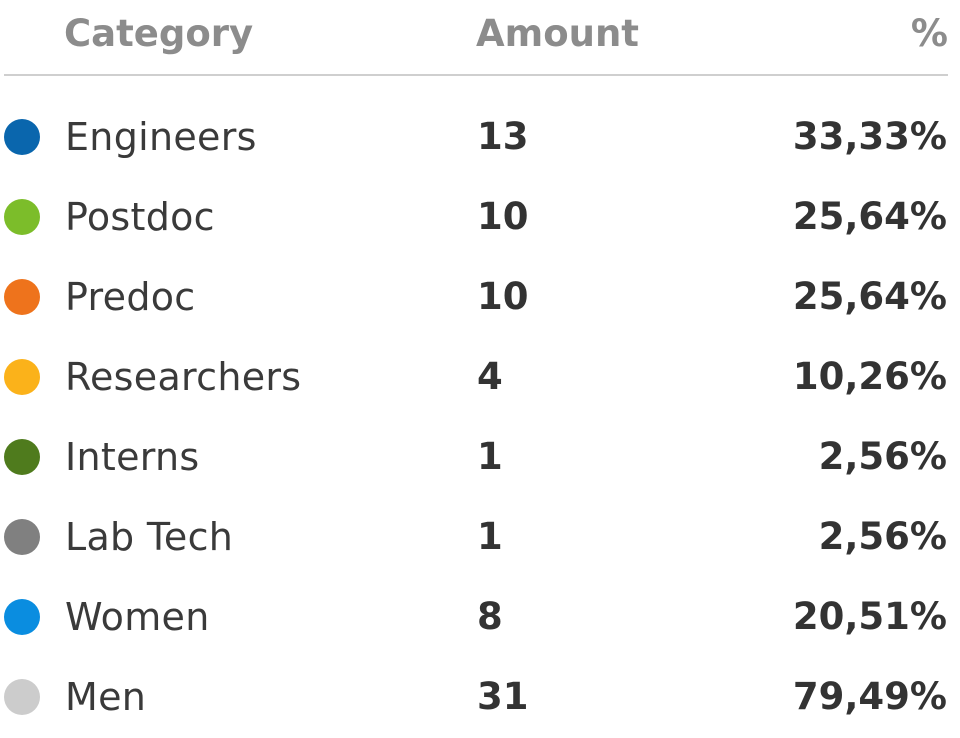 Image resolution: width=960 pixels, height=738 pixels. Describe the element at coordinates (869, 696) in the screenshot. I see `row-percent: 79,49%` at that location.